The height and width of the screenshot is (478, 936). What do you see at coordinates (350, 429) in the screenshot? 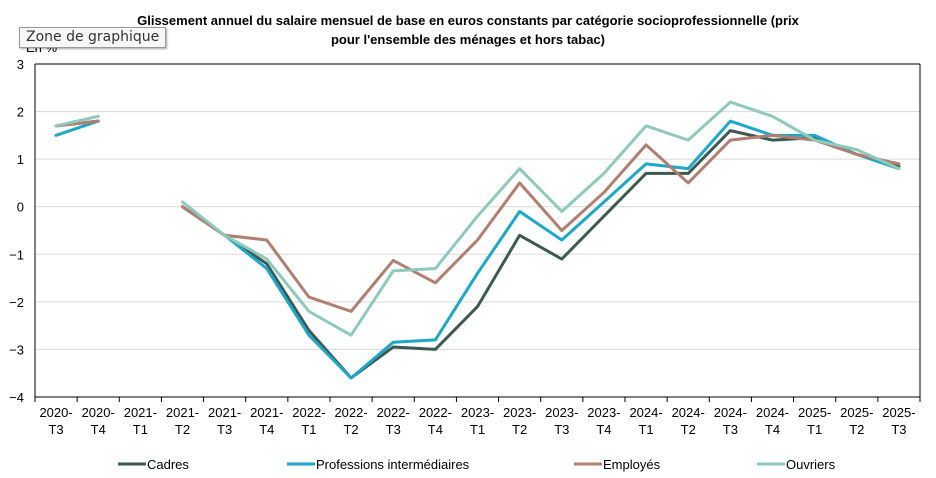
I see `x-tick-label-quarter-7: T2` at bounding box center [350, 429].